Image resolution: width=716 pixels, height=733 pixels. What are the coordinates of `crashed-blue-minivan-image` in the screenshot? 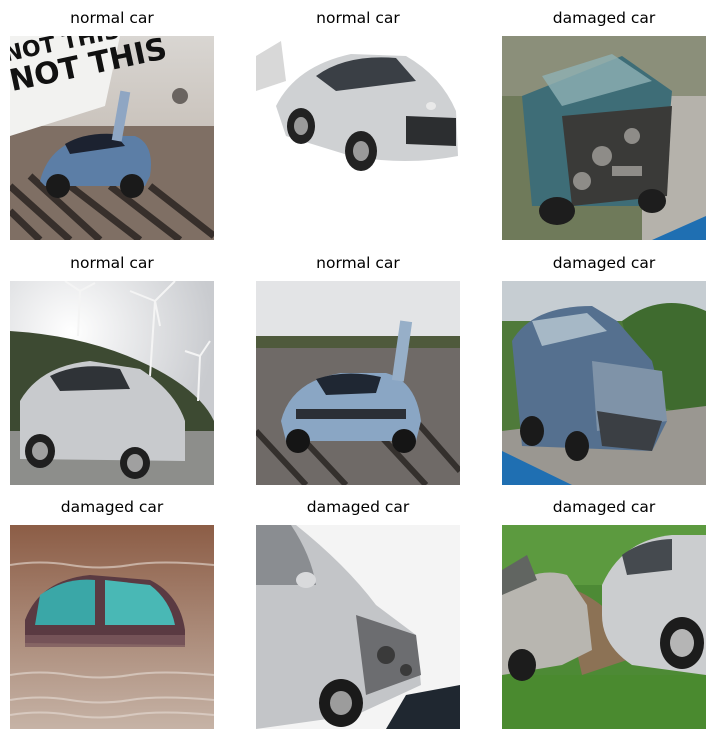 It's located at (604, 383).